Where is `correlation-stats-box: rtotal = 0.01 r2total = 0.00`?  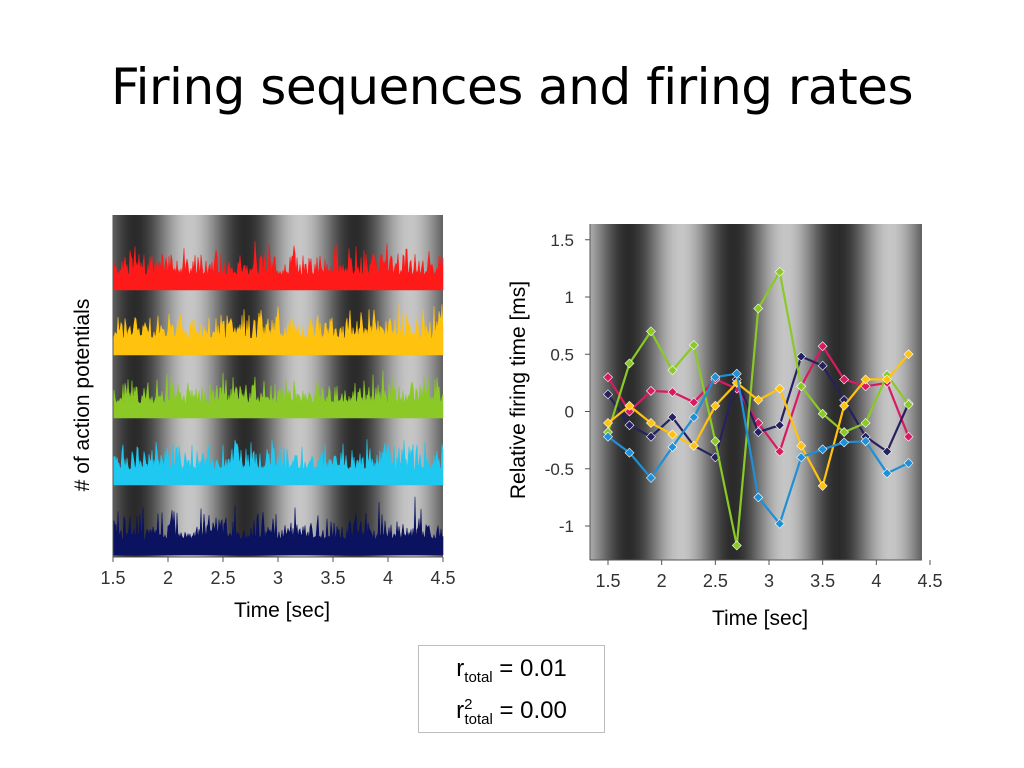
correlation-stats-box: rtotal = 0.01 r2total = 0.00 is located at coordinates (511, 689).